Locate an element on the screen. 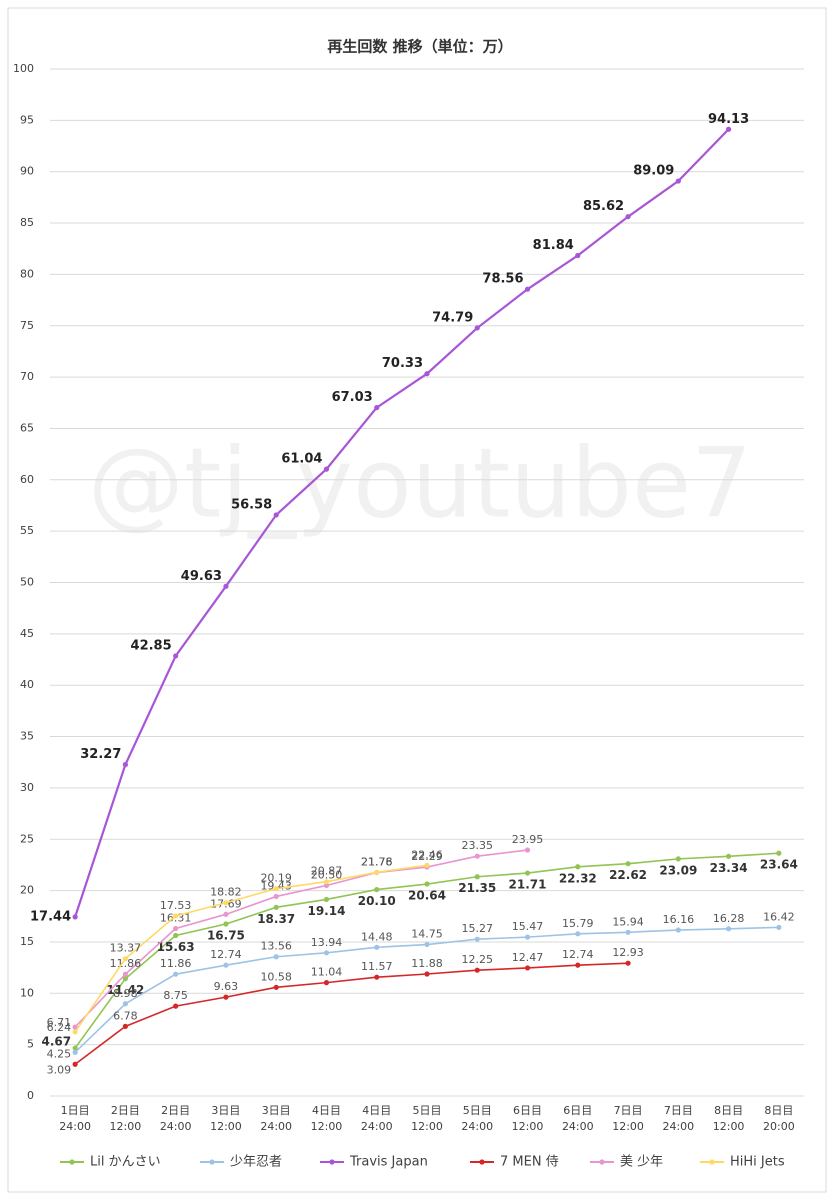 The width and height of the screenshot is (834, 1200). data-label: 22.29 is located at coordinates (427, 856).